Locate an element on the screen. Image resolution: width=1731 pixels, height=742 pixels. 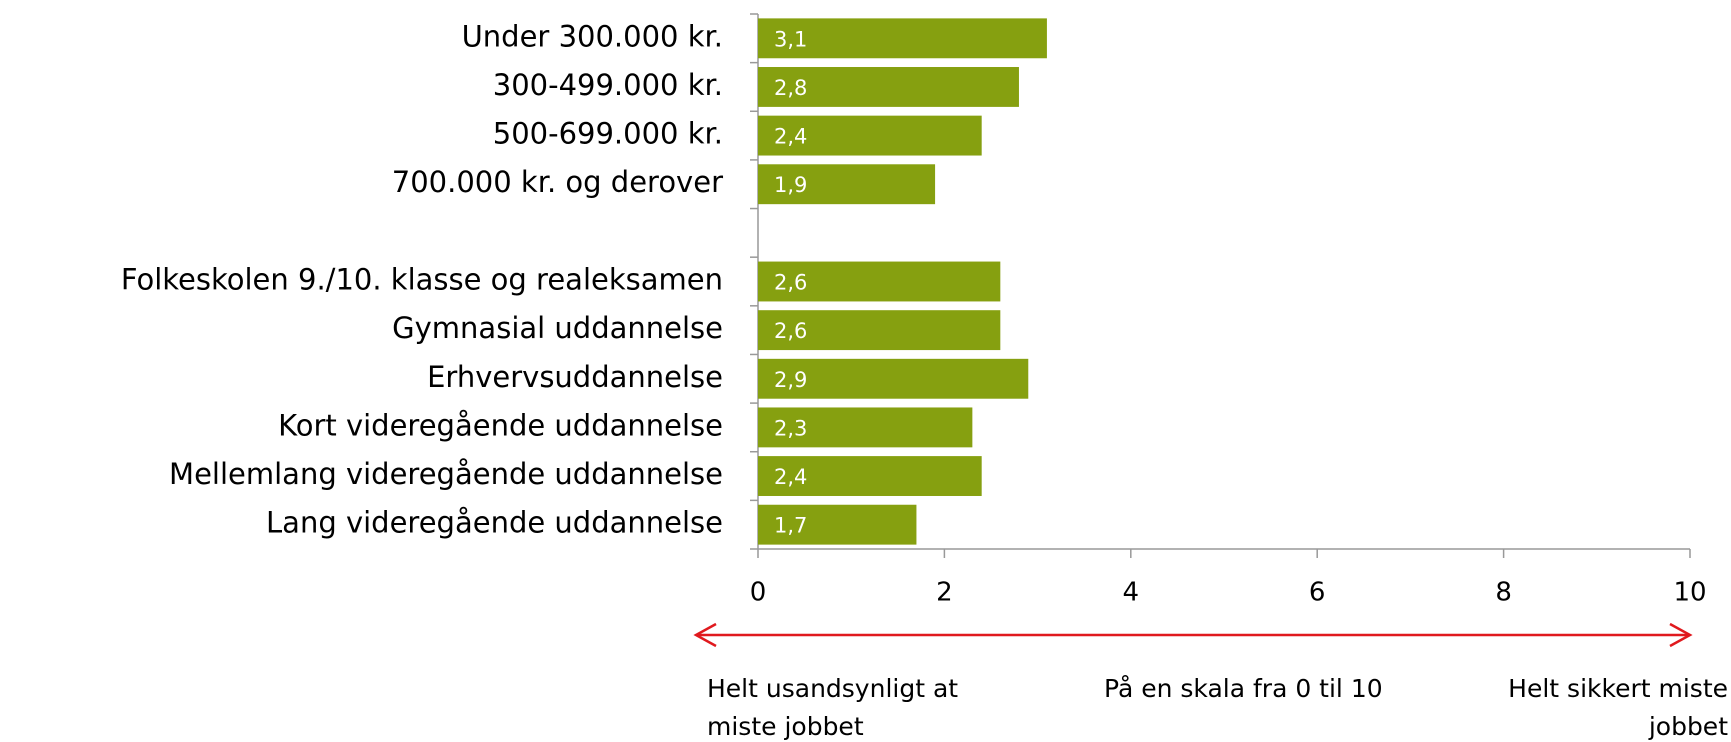
category-label: 700.000 kr. og derover is located at coordinates (557, 182).